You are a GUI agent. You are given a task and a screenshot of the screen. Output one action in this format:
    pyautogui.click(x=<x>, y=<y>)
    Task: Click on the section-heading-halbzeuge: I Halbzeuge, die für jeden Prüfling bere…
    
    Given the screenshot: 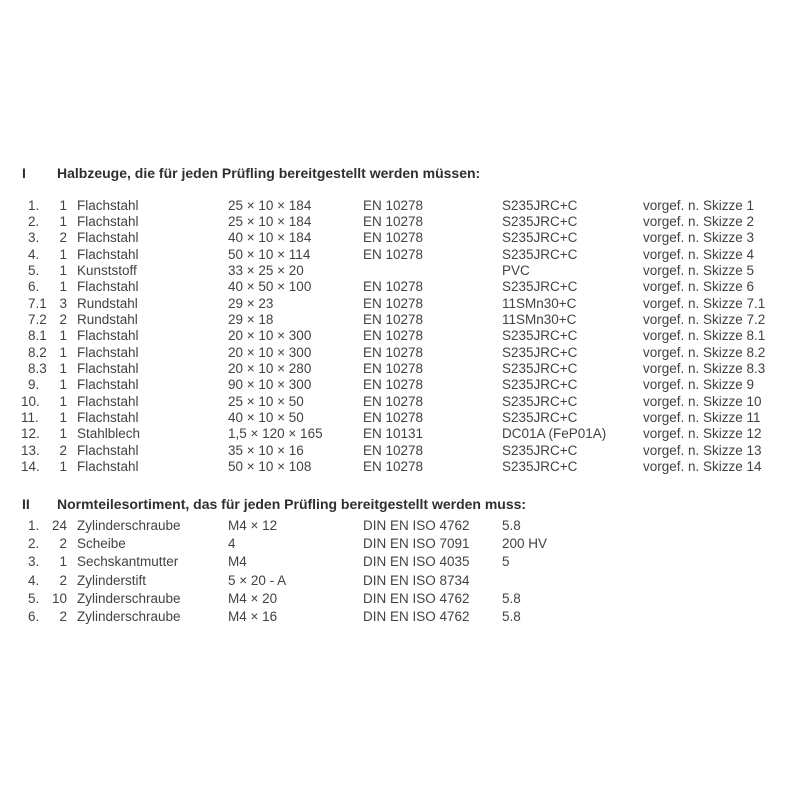 What is the action you would take?
    pyautogui.click(x=400, y=173)
    